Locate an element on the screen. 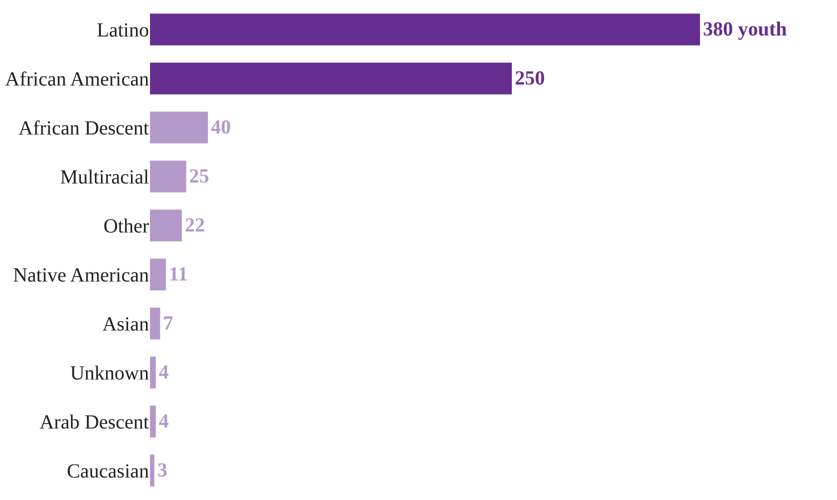 The width and height of the screenshot is (837, 500). data-label: 40 is located at coordinates (220, 127).